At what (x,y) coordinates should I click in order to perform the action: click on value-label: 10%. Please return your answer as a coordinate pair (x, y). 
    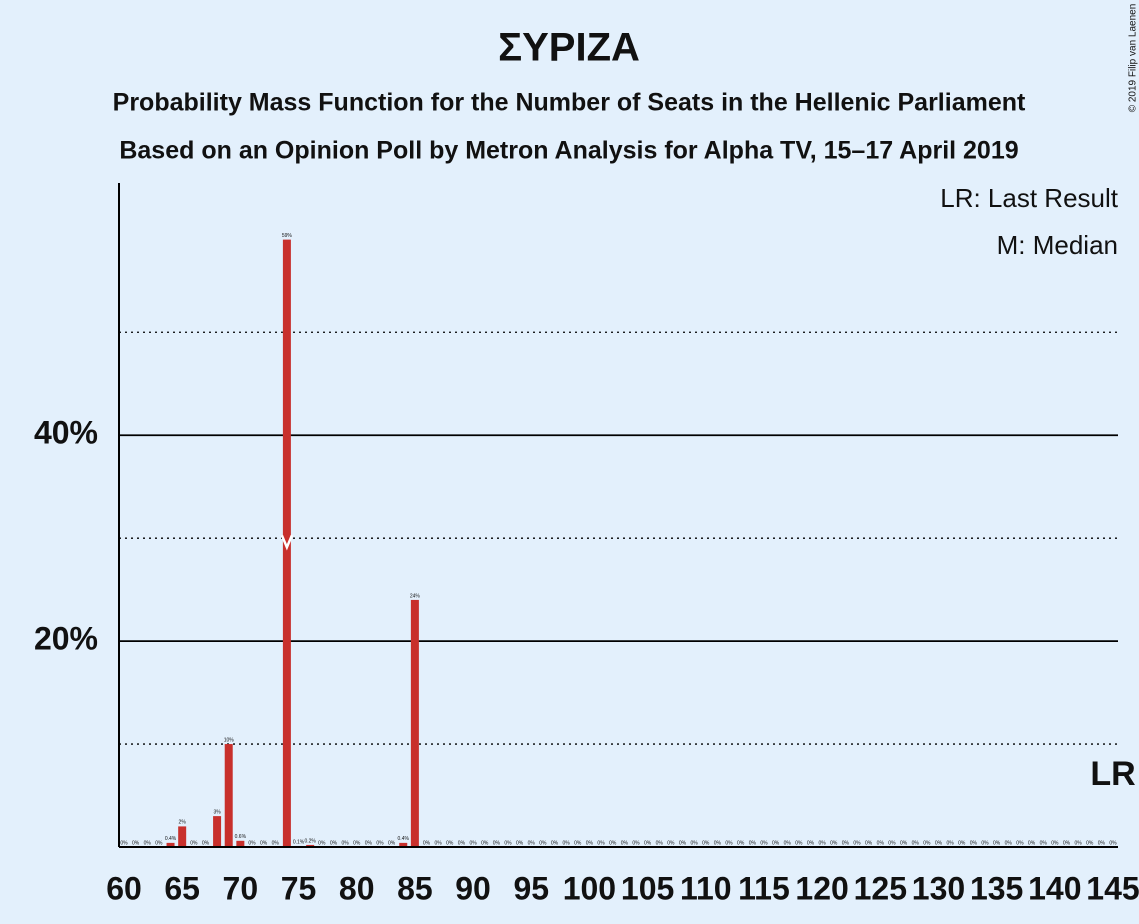
    Looking at the image, I should click on (229, 740).